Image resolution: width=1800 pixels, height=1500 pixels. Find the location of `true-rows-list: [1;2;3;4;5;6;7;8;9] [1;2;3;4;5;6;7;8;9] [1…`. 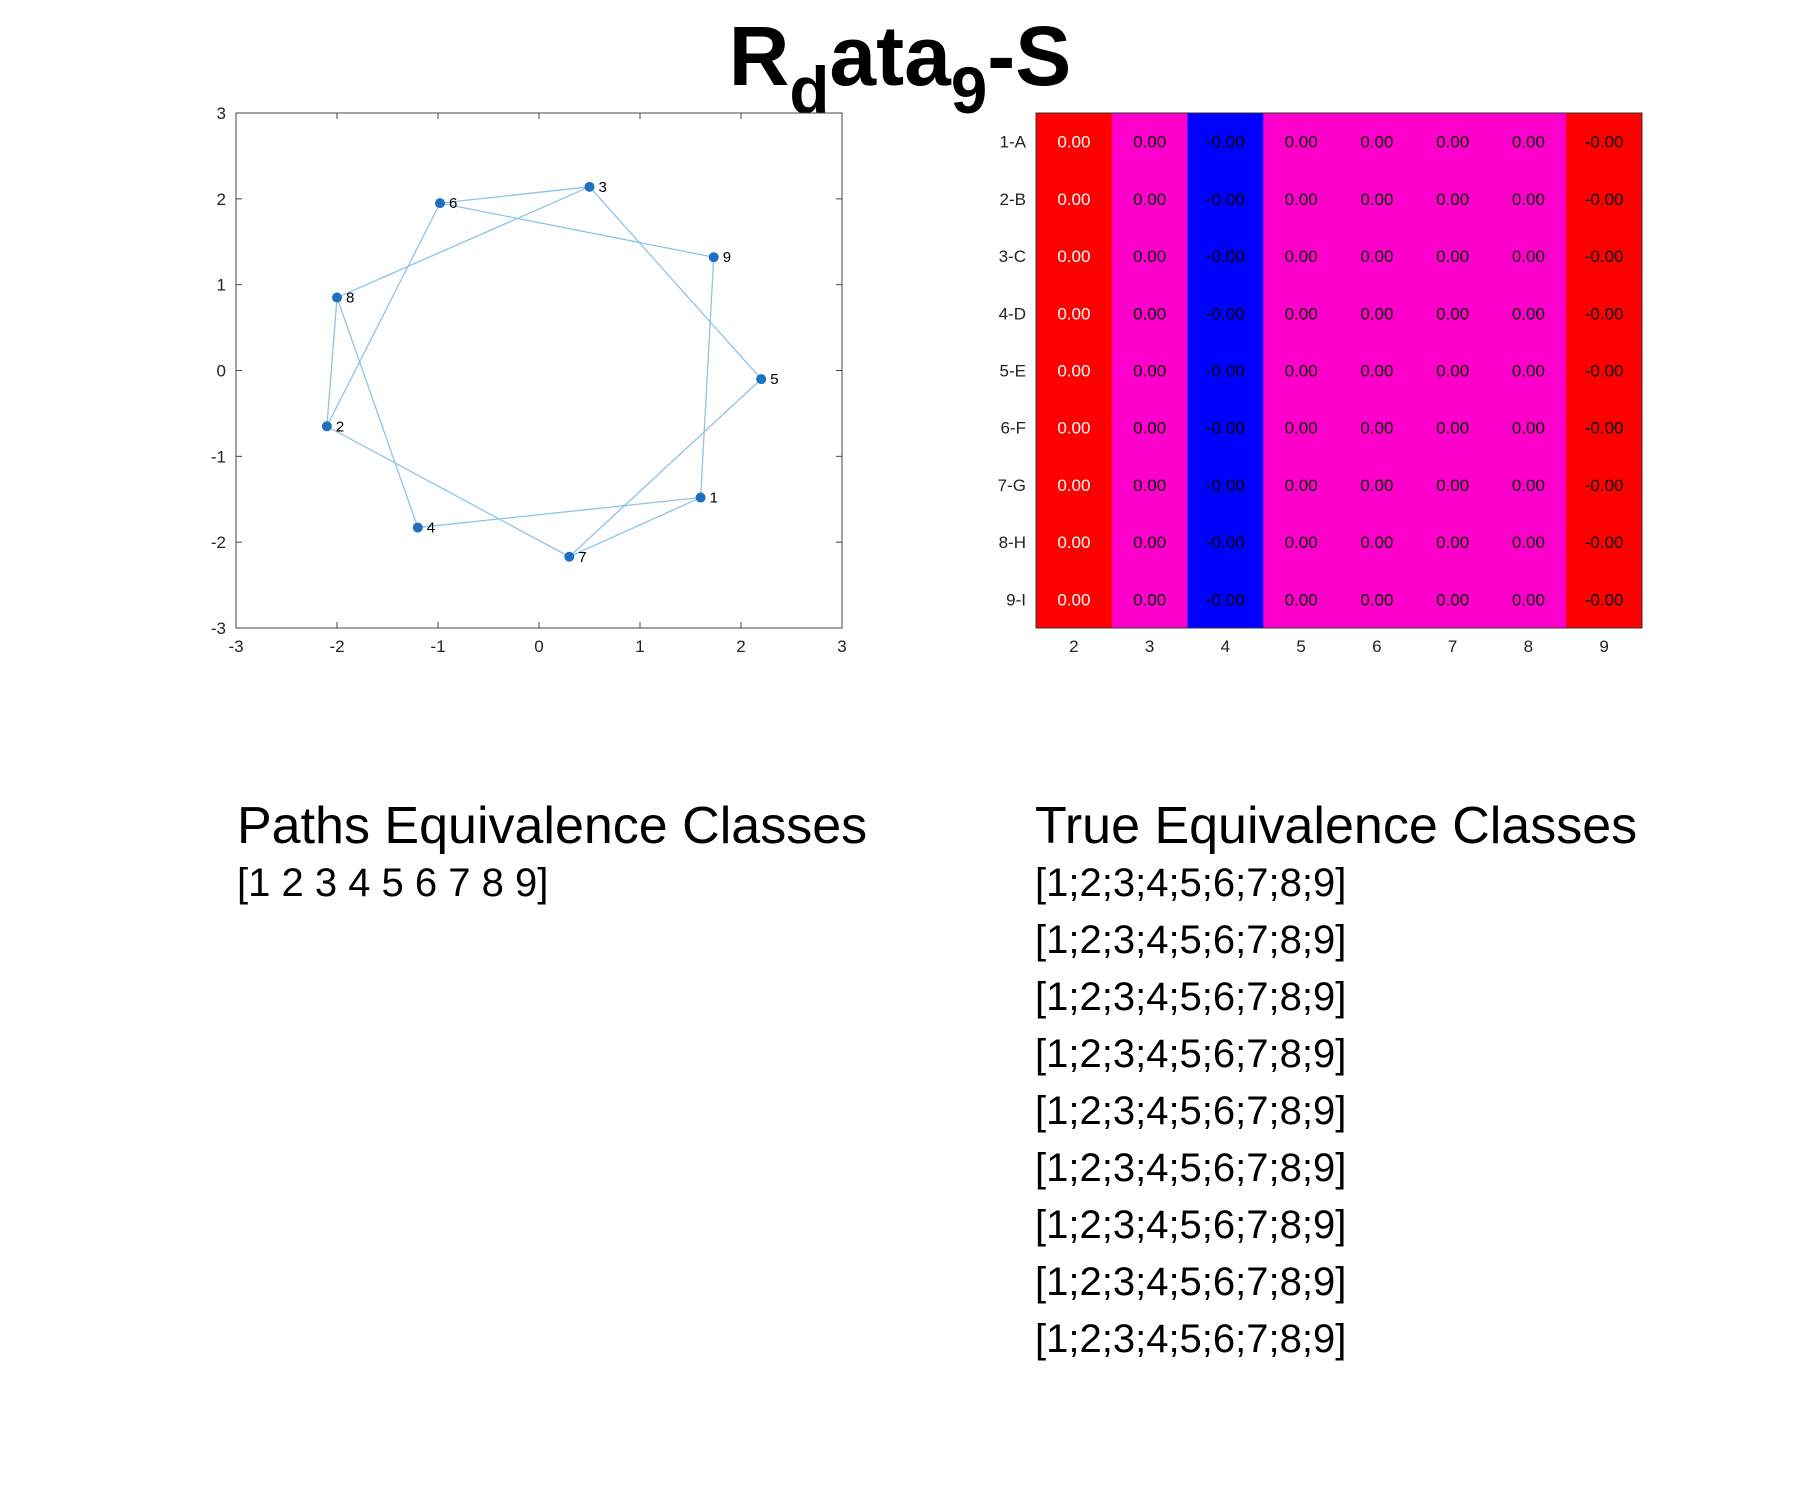

true-rows-list: [1;2;3;4;5;6;7;8;9] [1;2;3;4;5;6;7;8;9] [1… is located at coordinates (1336, 1111).